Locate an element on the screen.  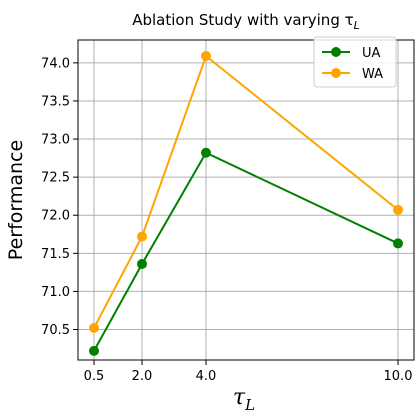
x-tick-label: 4.0 is located at coordinates (206, 376).